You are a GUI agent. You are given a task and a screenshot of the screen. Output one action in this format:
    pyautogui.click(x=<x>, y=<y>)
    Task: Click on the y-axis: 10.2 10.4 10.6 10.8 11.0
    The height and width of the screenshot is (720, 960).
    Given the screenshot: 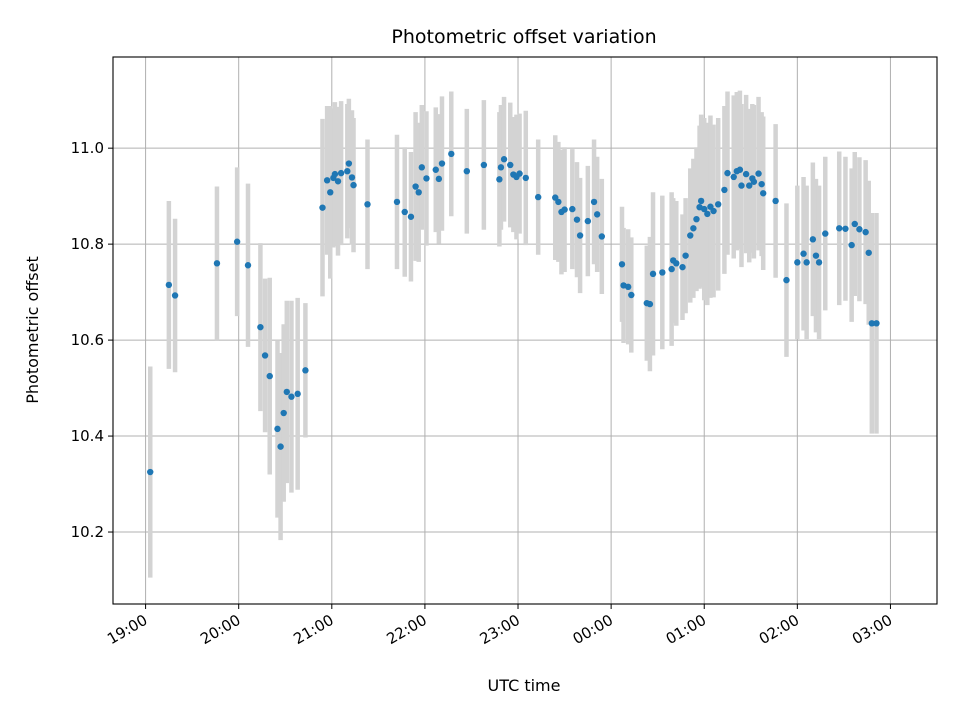 What is the action you would take?
    pyautogui.click(x=92, y=340)
    